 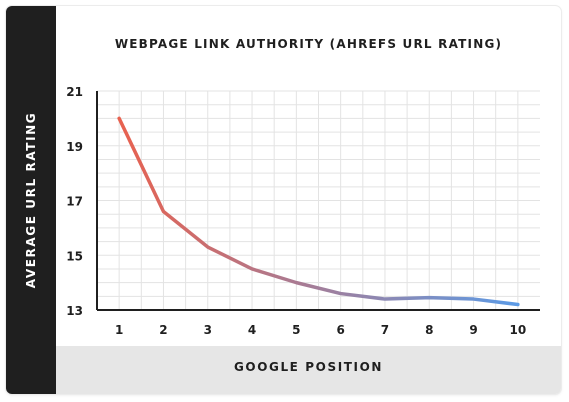 I want to click on x-tick-label: 6, so click(x=340, y=330).